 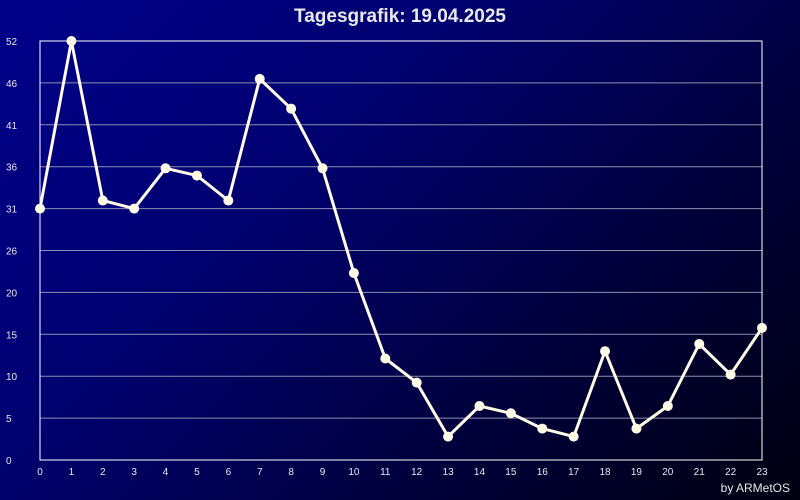 What do you see at coordinates (12, 335) in the screenshot?
I see `y-tick-label: 15` at bounding box center [12, 335].